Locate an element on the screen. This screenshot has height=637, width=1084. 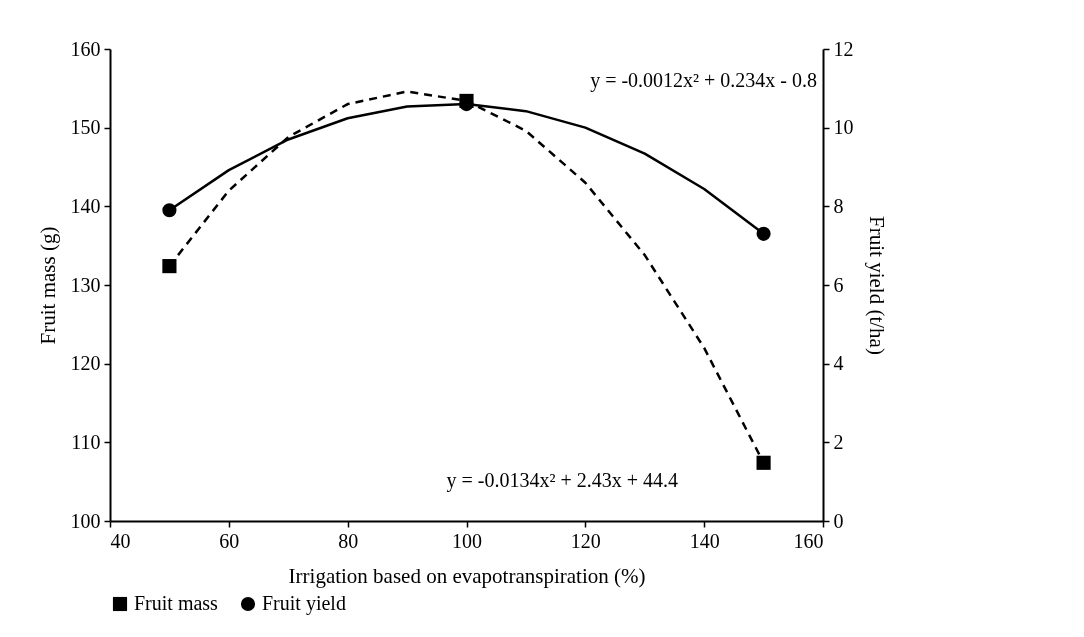
annotation: y = -0.0134x² + 2.43x + 44.4 is located at coordinates (562, 480).